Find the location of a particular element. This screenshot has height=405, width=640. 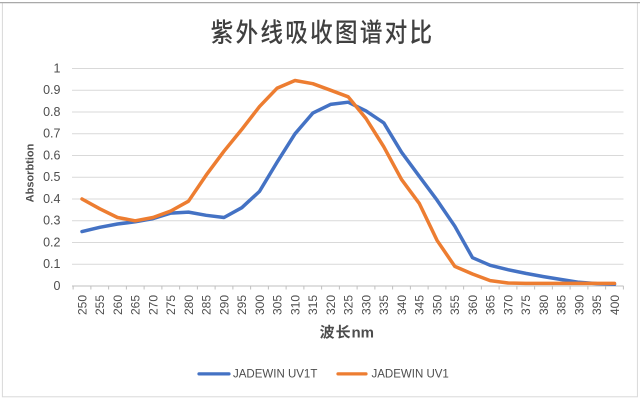

svg-text: 300 is located at coordinates (260, 305).